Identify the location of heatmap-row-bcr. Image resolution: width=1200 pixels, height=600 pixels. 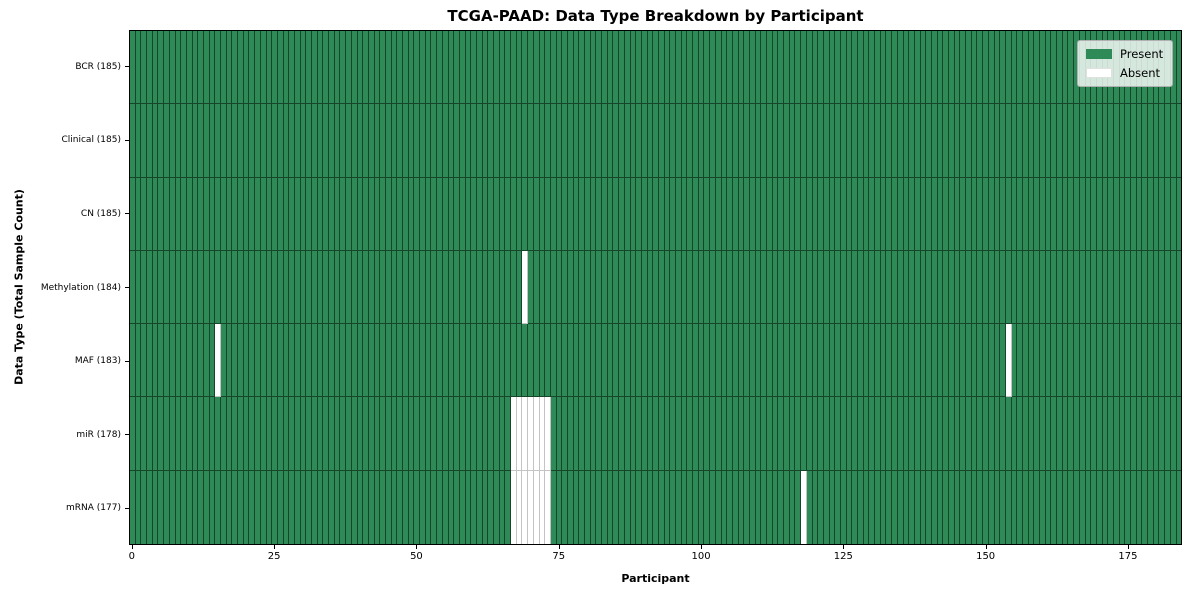
(656, 68).